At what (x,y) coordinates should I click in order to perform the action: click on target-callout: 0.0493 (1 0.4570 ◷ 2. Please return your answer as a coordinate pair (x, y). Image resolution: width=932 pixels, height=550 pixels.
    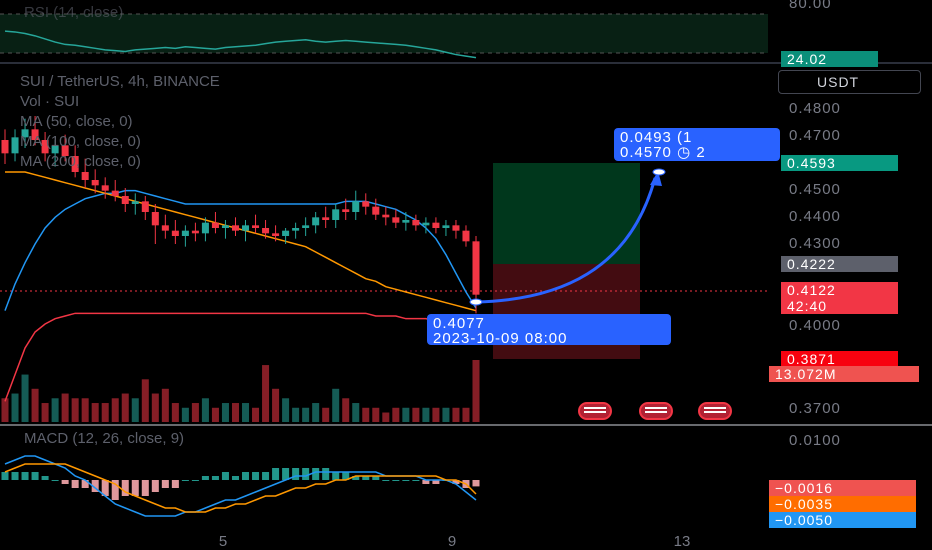
    Looking at the image, I should click on (697, 144).